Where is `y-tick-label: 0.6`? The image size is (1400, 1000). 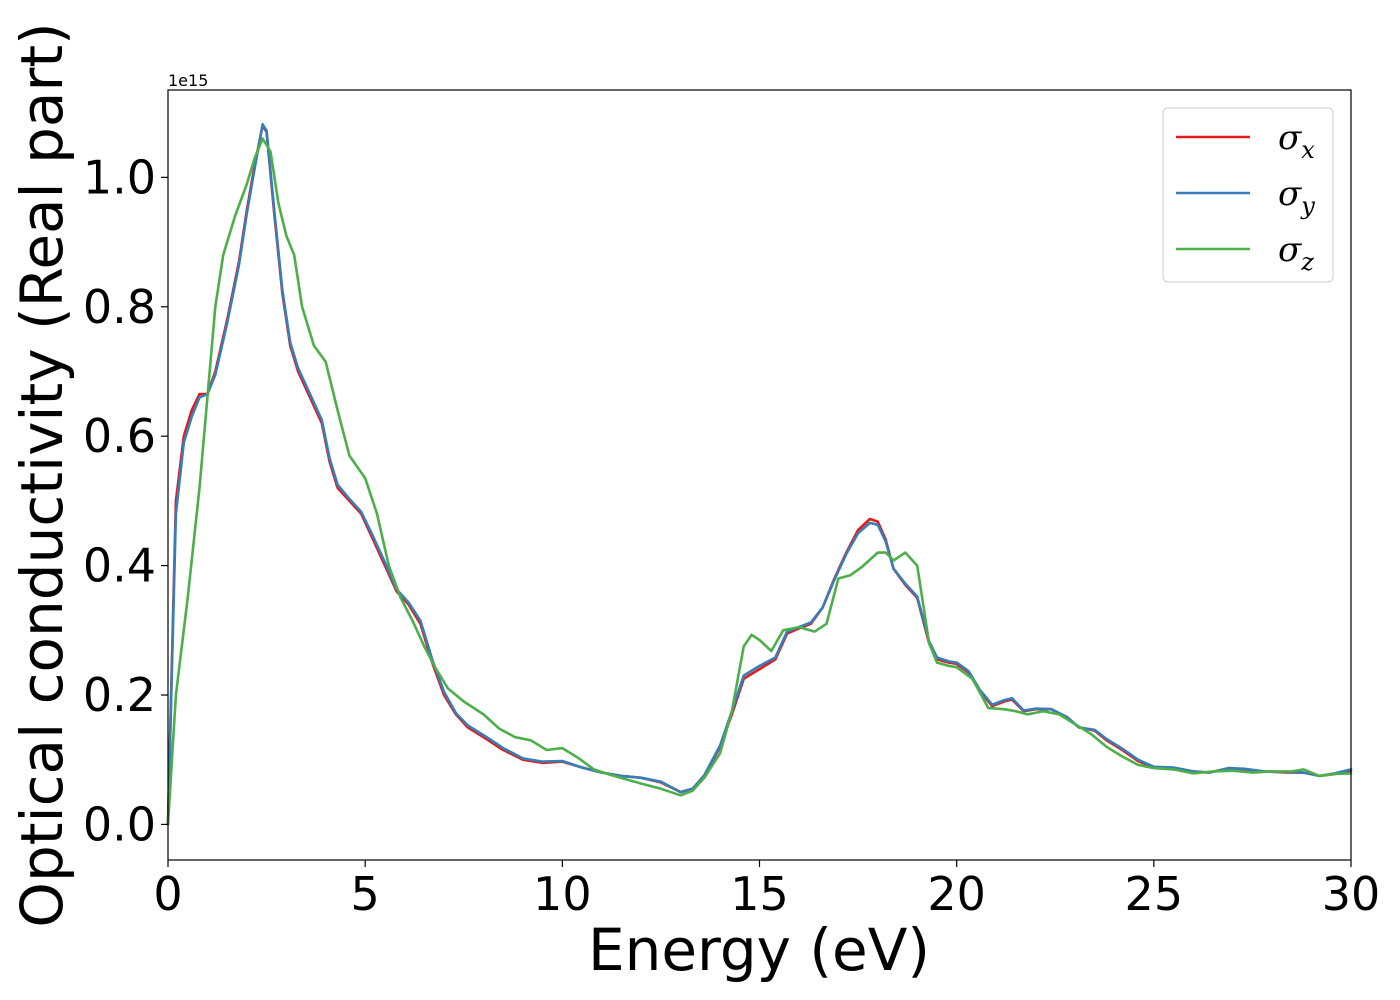 y-tick-label: 0.6 is located at coordinates (119, 436).